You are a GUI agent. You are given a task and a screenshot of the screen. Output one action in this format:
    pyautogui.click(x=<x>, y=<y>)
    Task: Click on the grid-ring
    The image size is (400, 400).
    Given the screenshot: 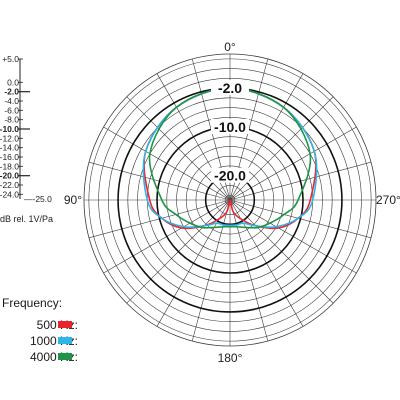 What is the action you would take?
    pyautogui.click(x=230, y=200)
    